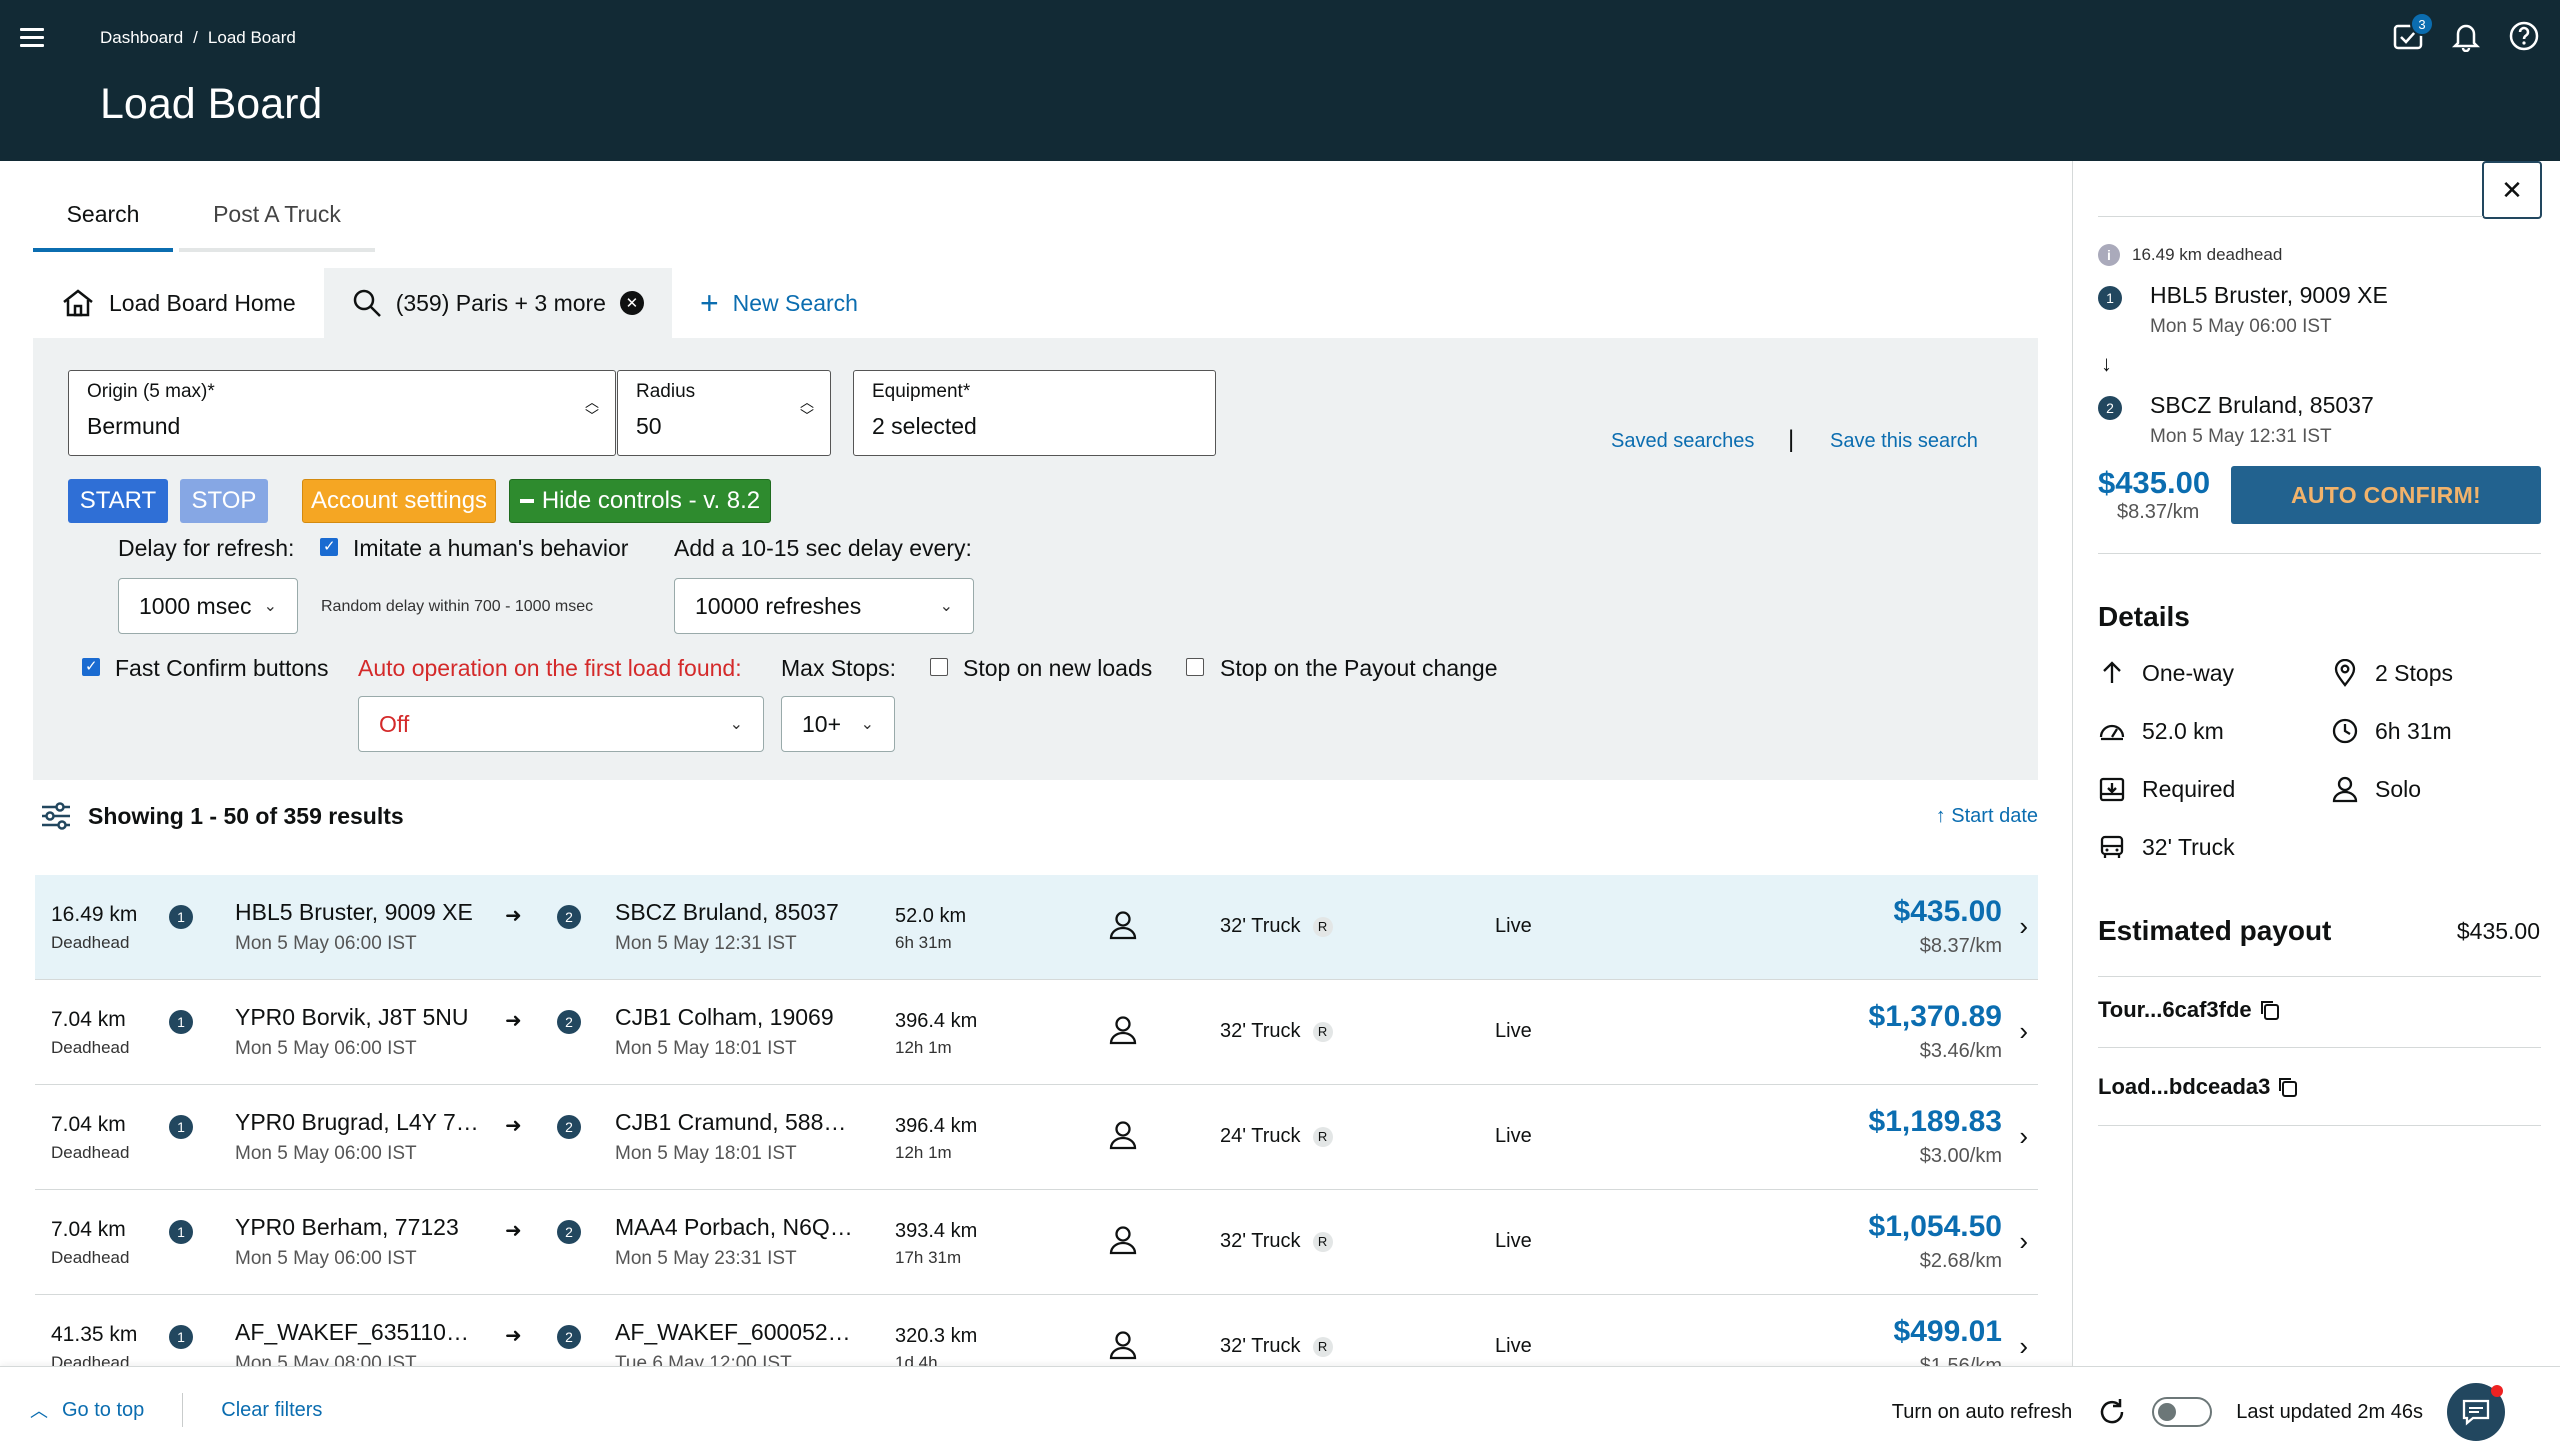 This screenshot has width=2560, height=1446. What do you see at coordinates (838, 724) in the screenshot?
I see `max-stops-select: 10+ ⌄` at bounding box center [838, 724].